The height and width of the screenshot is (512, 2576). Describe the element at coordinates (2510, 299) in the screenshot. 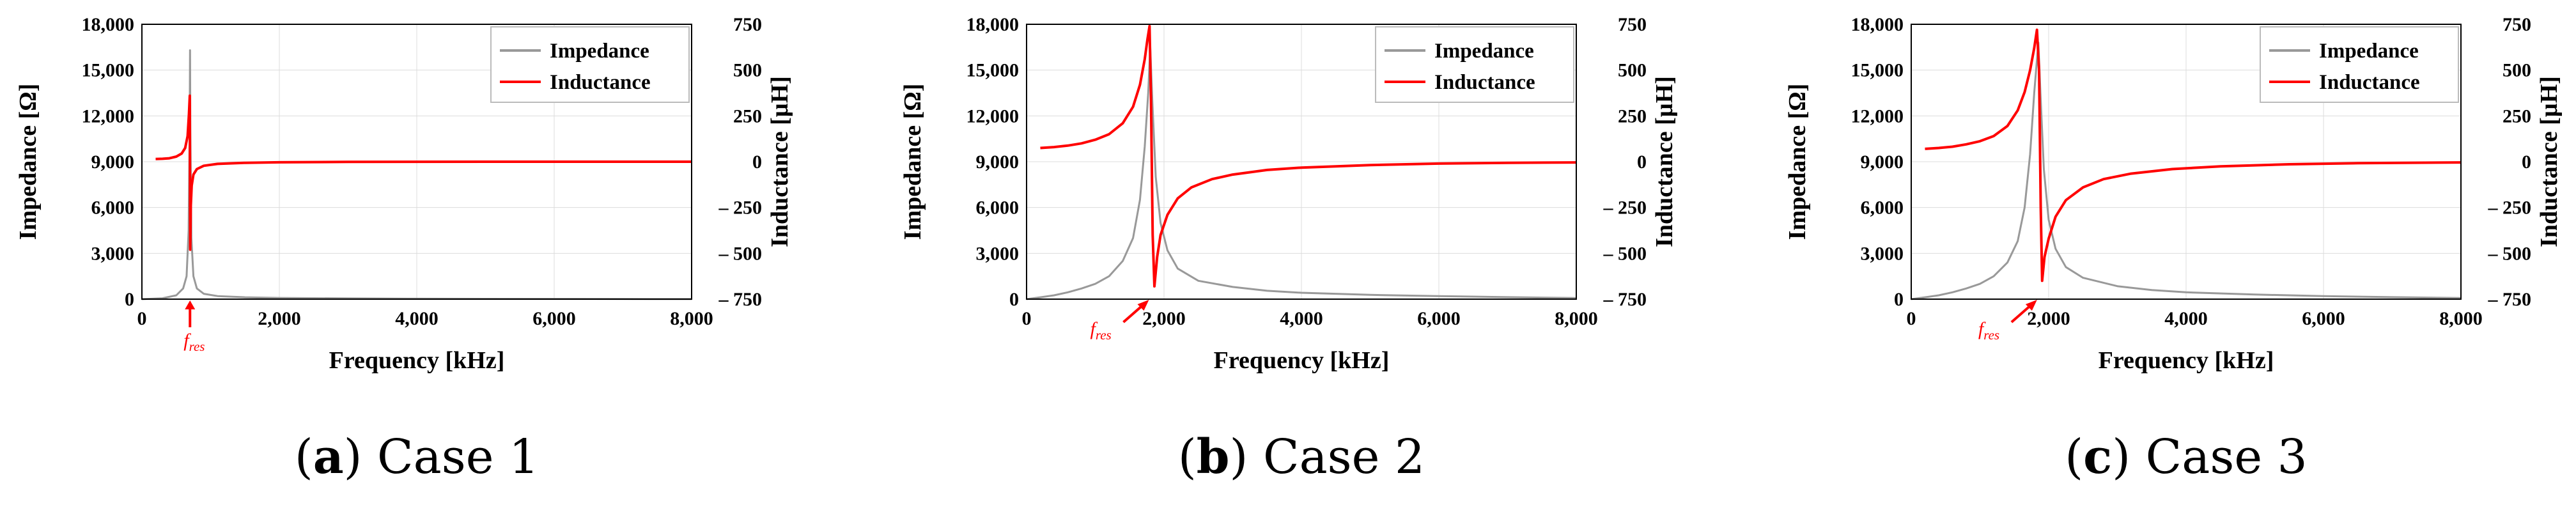

I see `y2-tick-label: – 750` at that location.